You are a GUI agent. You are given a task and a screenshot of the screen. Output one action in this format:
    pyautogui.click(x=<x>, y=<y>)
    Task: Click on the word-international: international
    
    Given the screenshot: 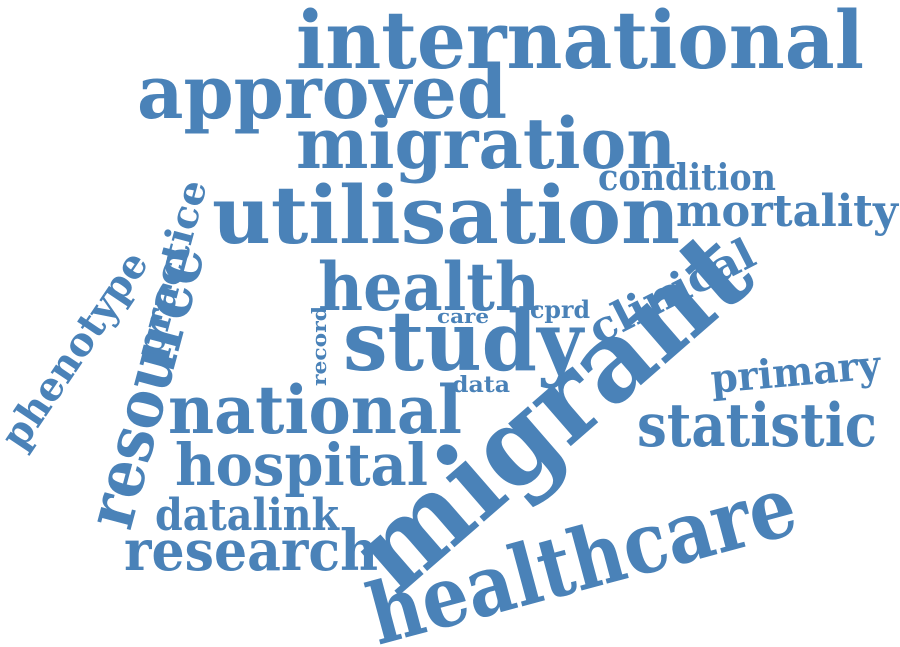 What is the action you would take?
    pyautogui.click(x=580, y=43)
    